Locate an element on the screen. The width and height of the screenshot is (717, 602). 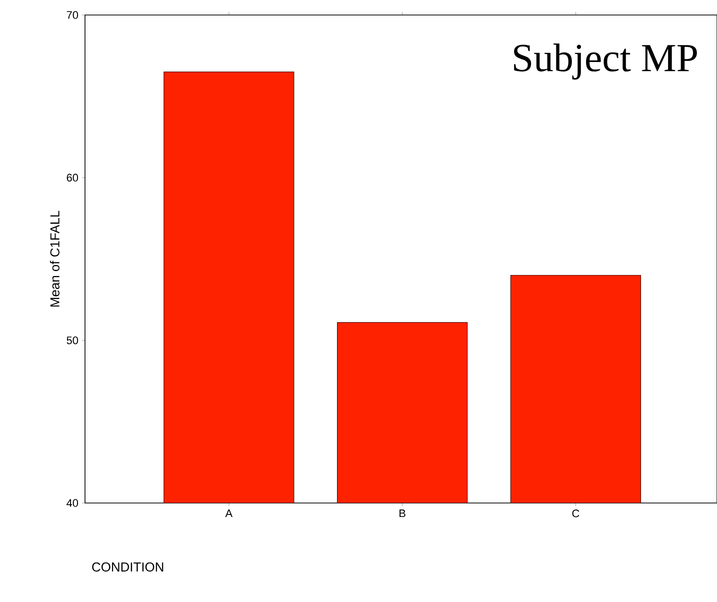
y-axis-title: Mean of C1FALL is located at coordinates (55, 258).